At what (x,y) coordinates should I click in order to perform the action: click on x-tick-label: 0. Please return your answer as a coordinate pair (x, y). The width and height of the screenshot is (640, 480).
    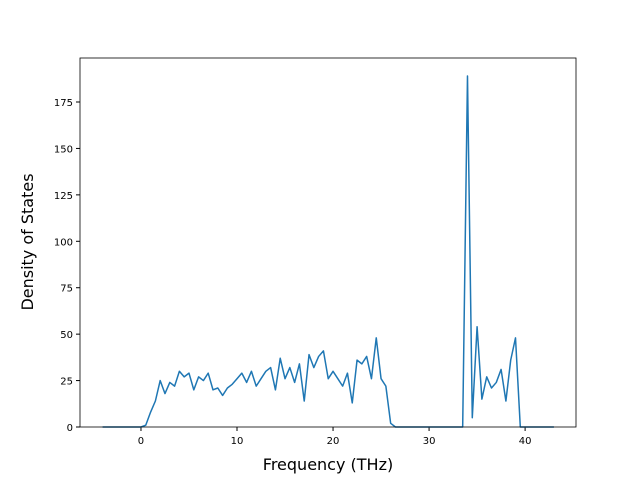
    Looking at the image, I should click on (141, 441).